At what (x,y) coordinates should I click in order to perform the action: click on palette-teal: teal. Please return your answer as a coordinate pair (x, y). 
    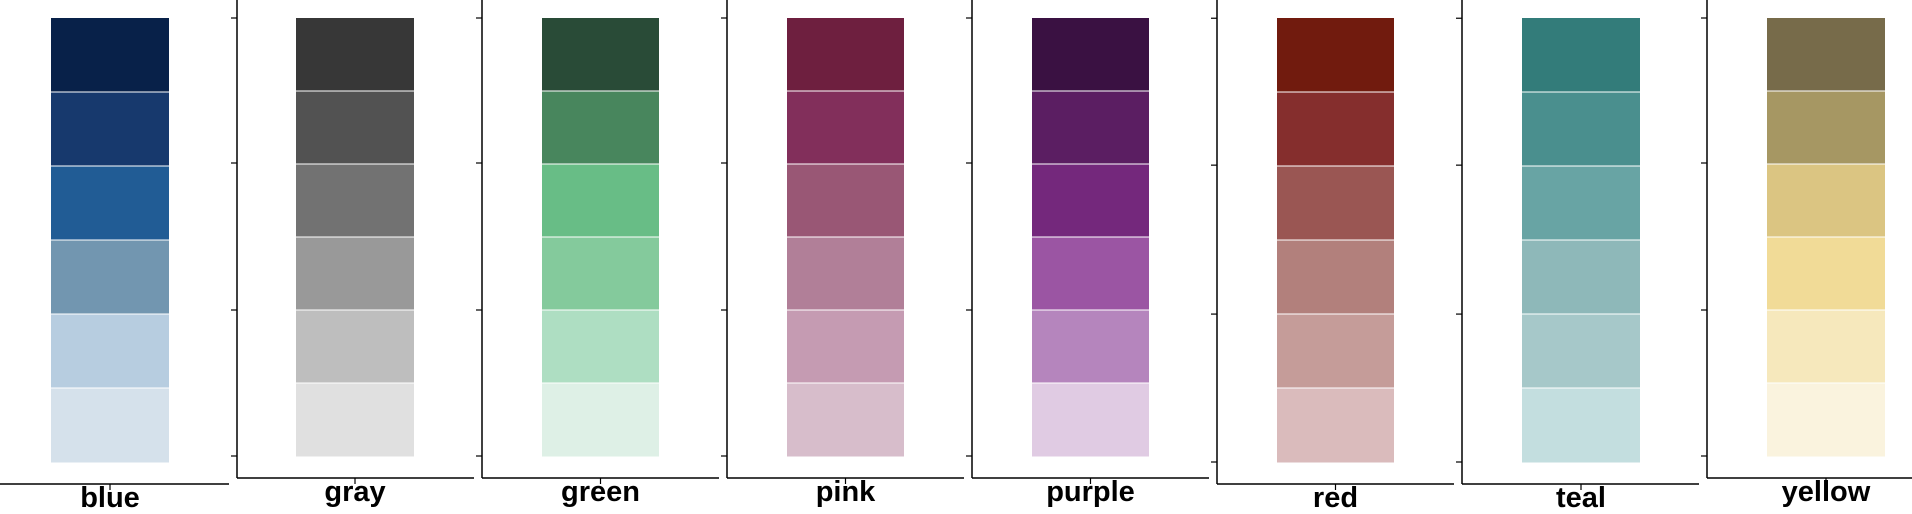
    Looking at the image, I should click on (1577, 257).